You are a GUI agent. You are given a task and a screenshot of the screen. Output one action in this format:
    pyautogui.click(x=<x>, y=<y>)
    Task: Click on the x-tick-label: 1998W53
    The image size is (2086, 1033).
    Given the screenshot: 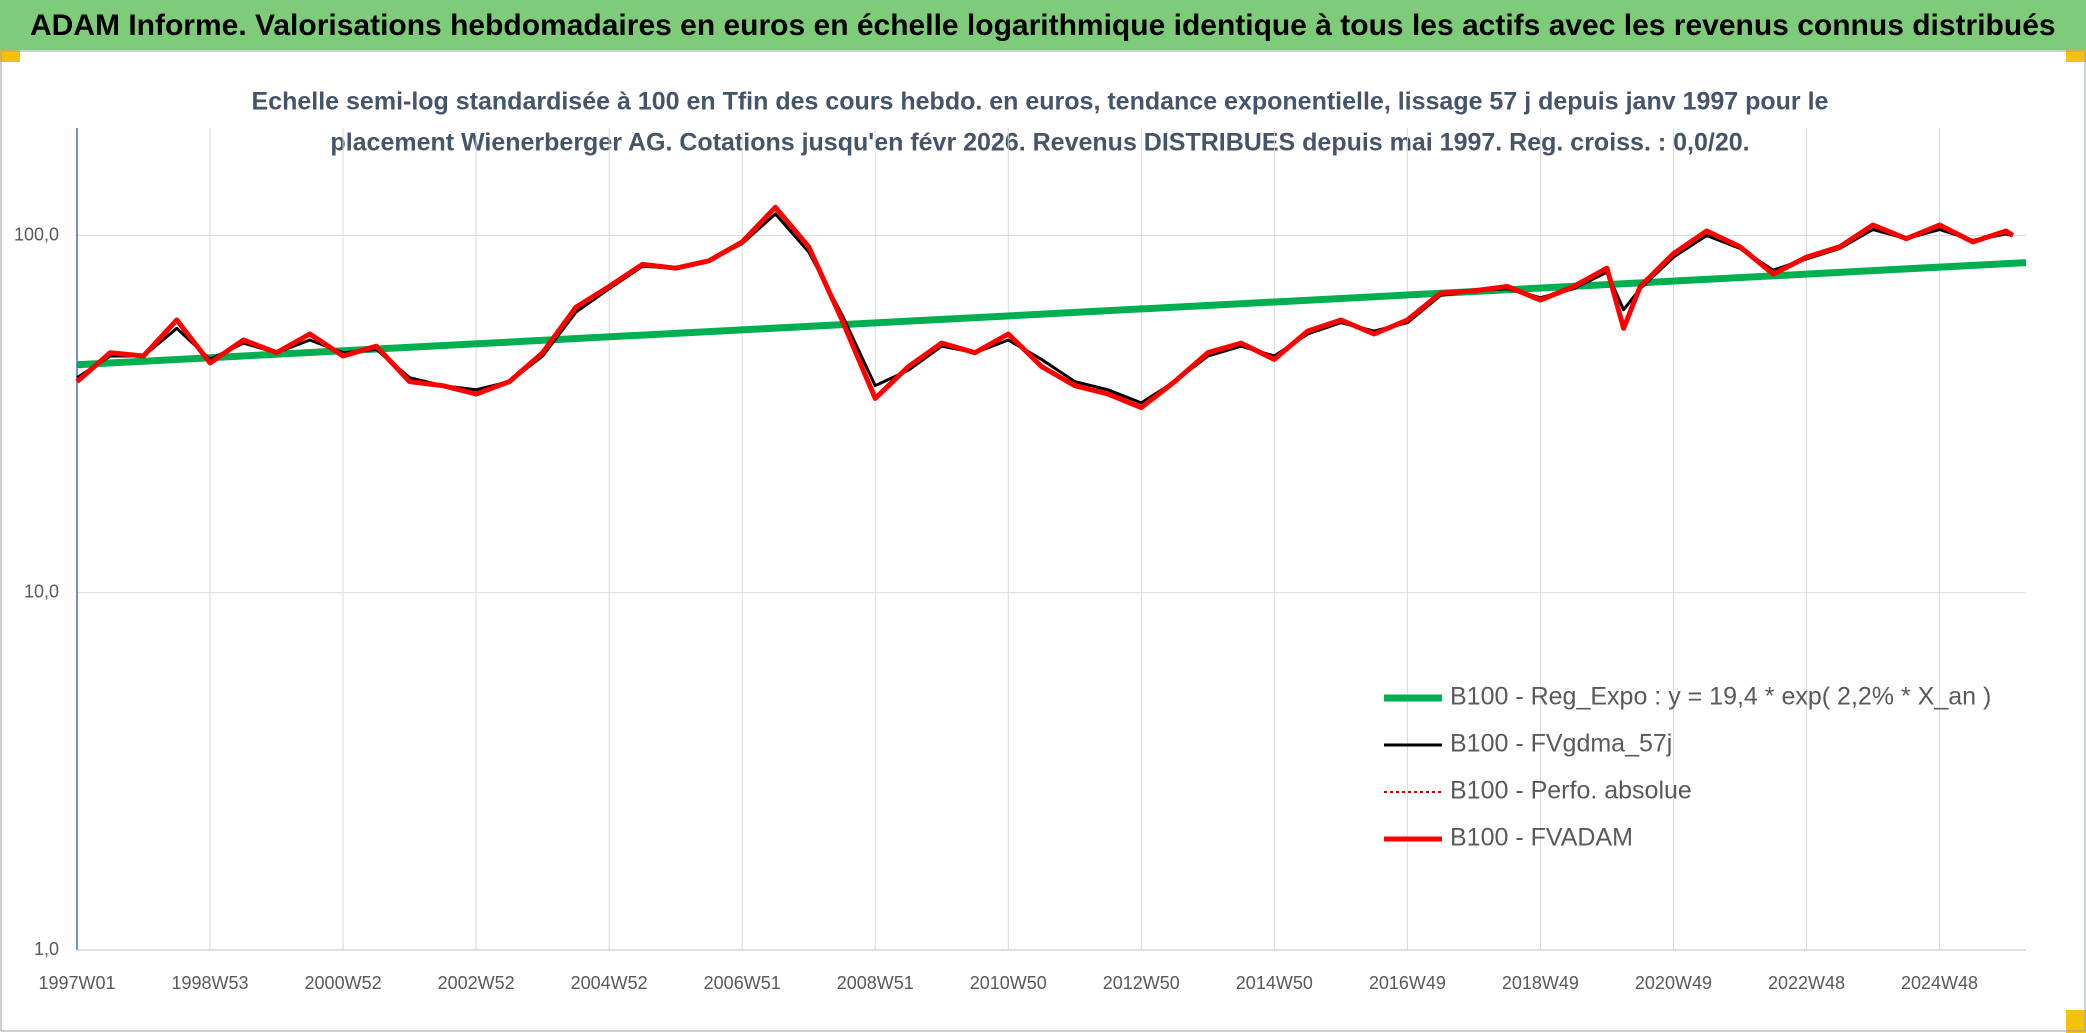 What is the action you would take?
    pyautogui.click(x=210, y=983)
    